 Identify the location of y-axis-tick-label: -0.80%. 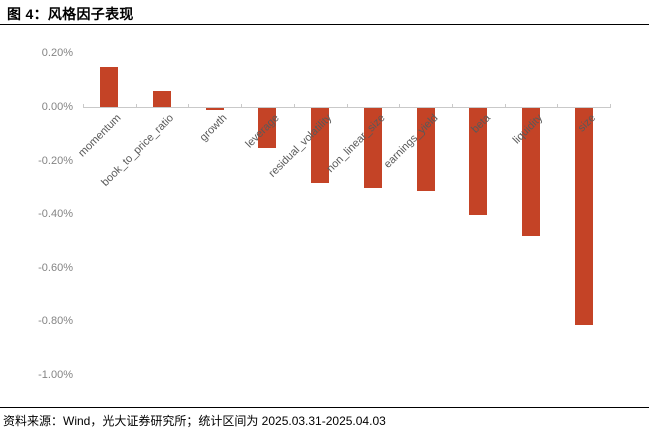
(55, 321).